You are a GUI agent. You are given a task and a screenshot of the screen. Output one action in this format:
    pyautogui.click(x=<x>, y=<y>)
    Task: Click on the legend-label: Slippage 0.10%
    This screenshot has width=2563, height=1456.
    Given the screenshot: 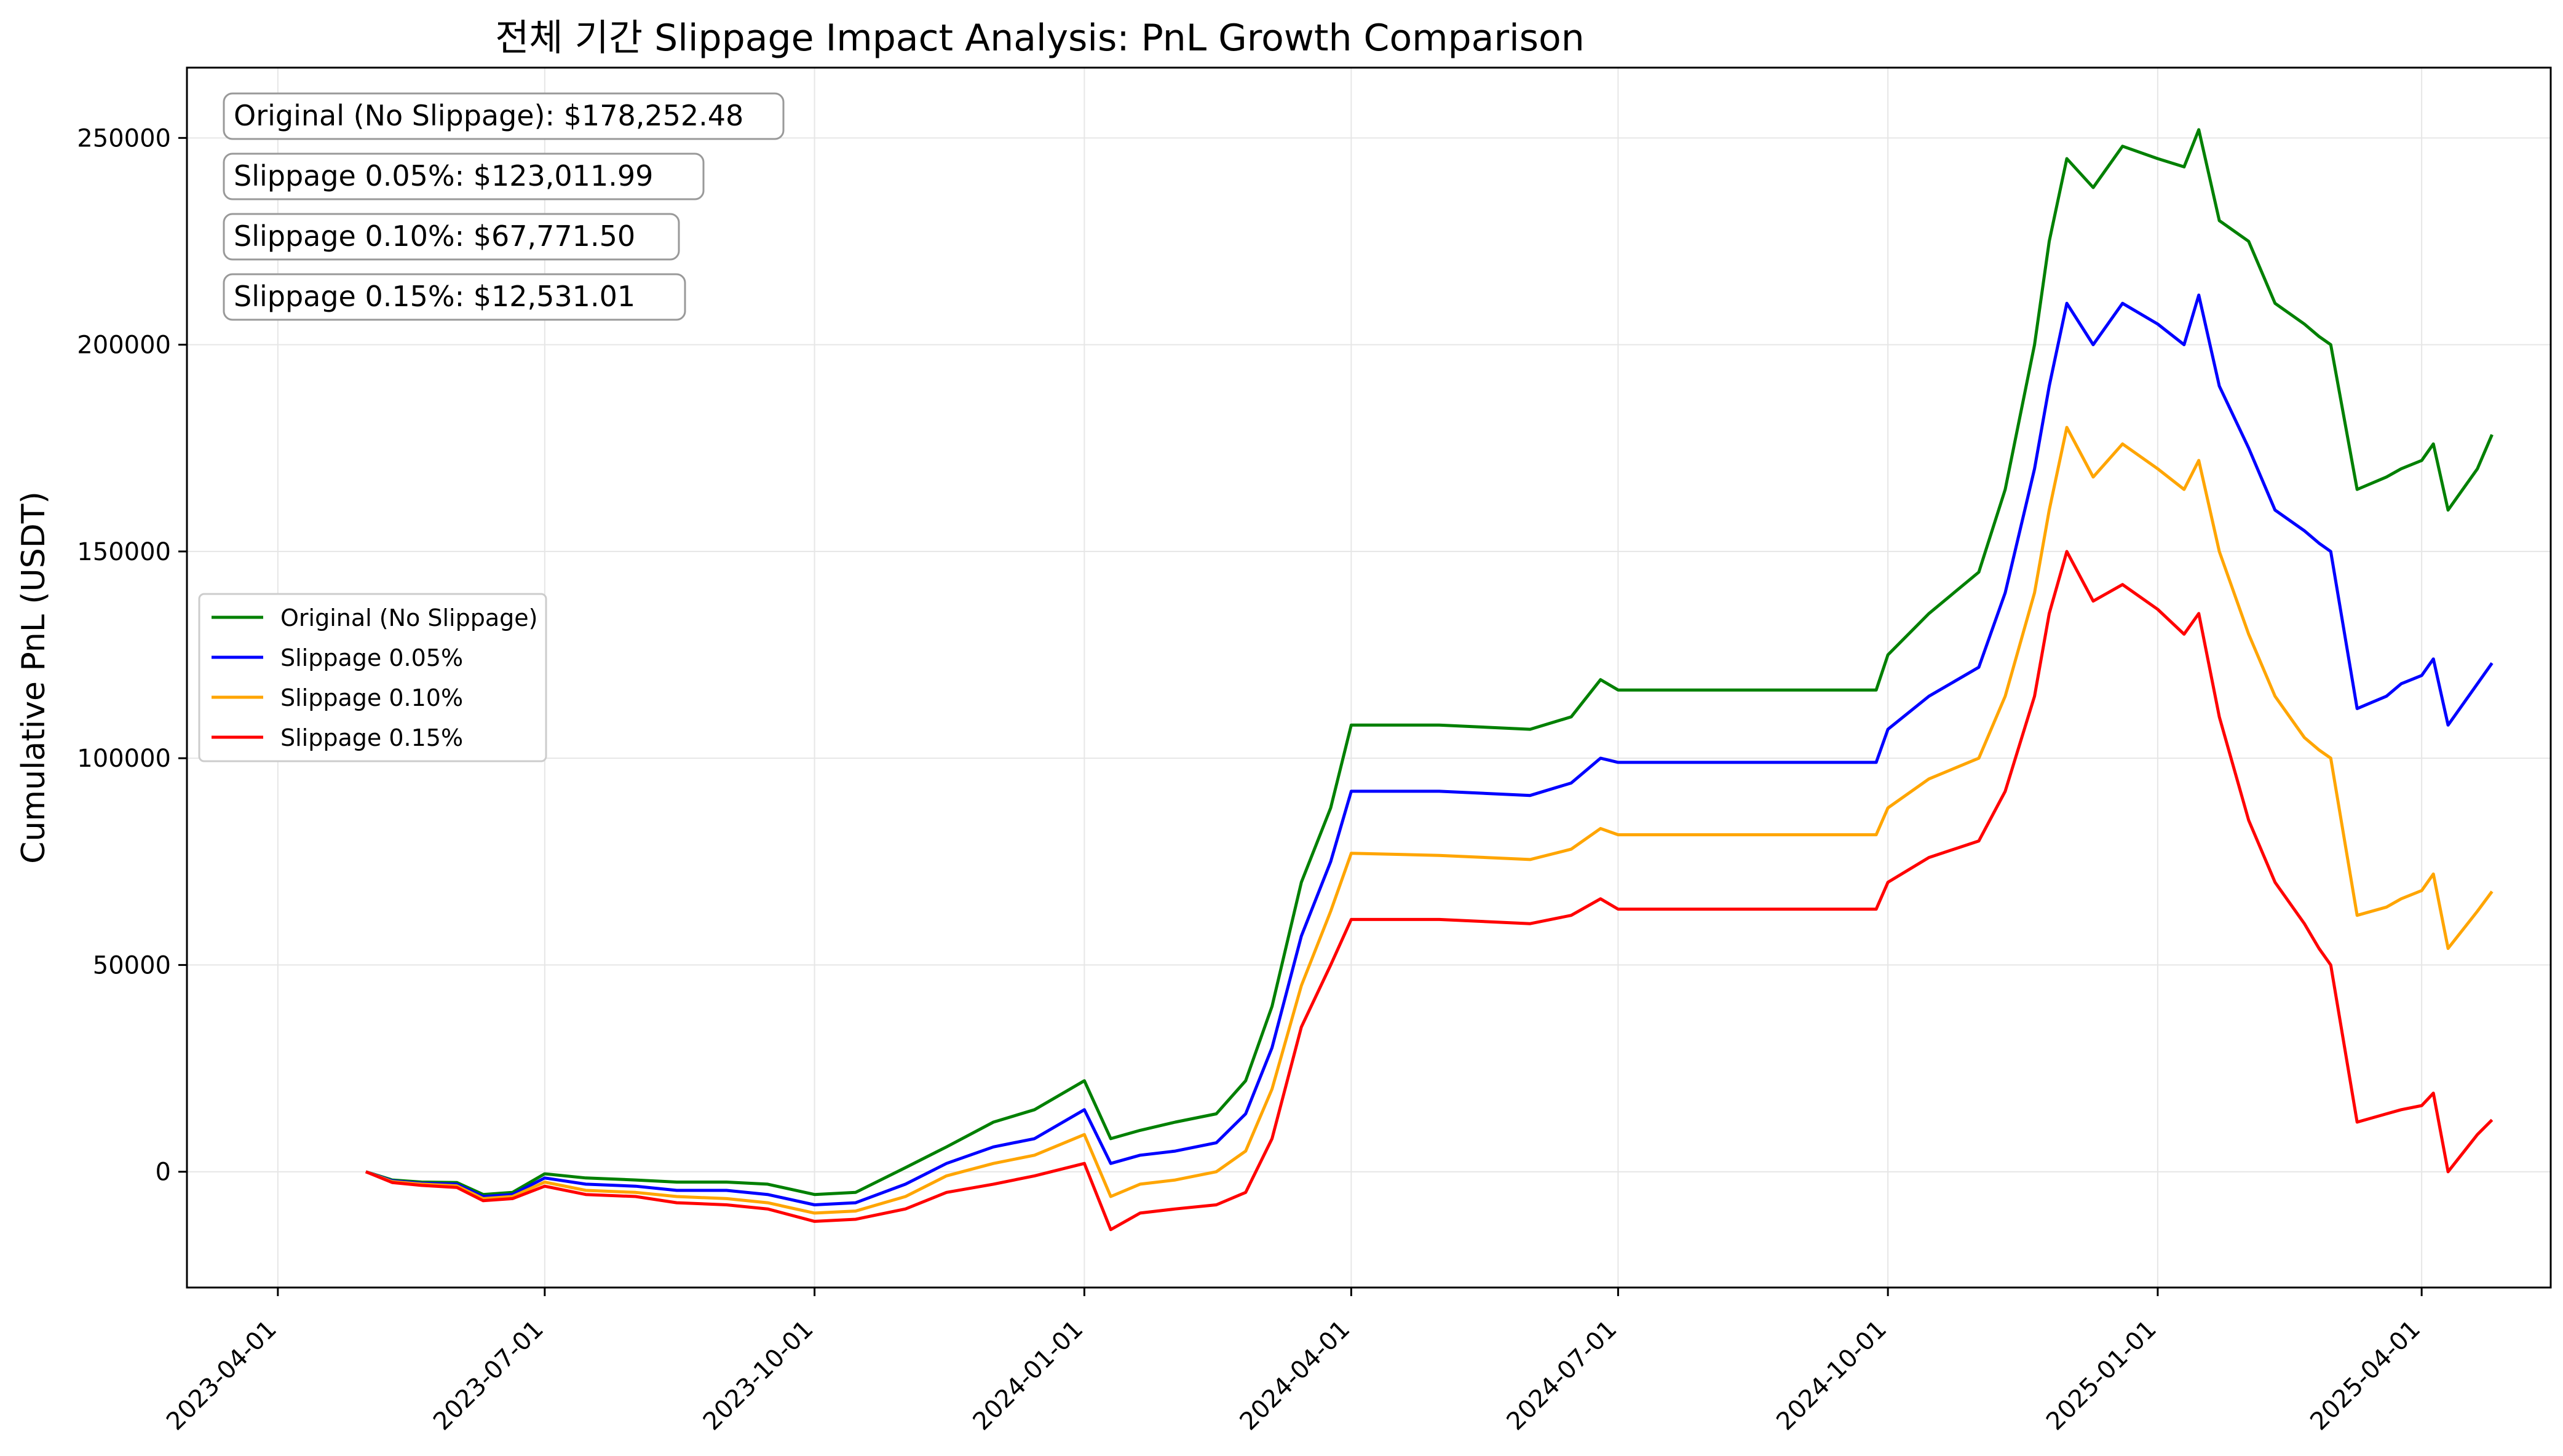 What is the action you would take?
    pyautogui.click(x=371, y=697)
    